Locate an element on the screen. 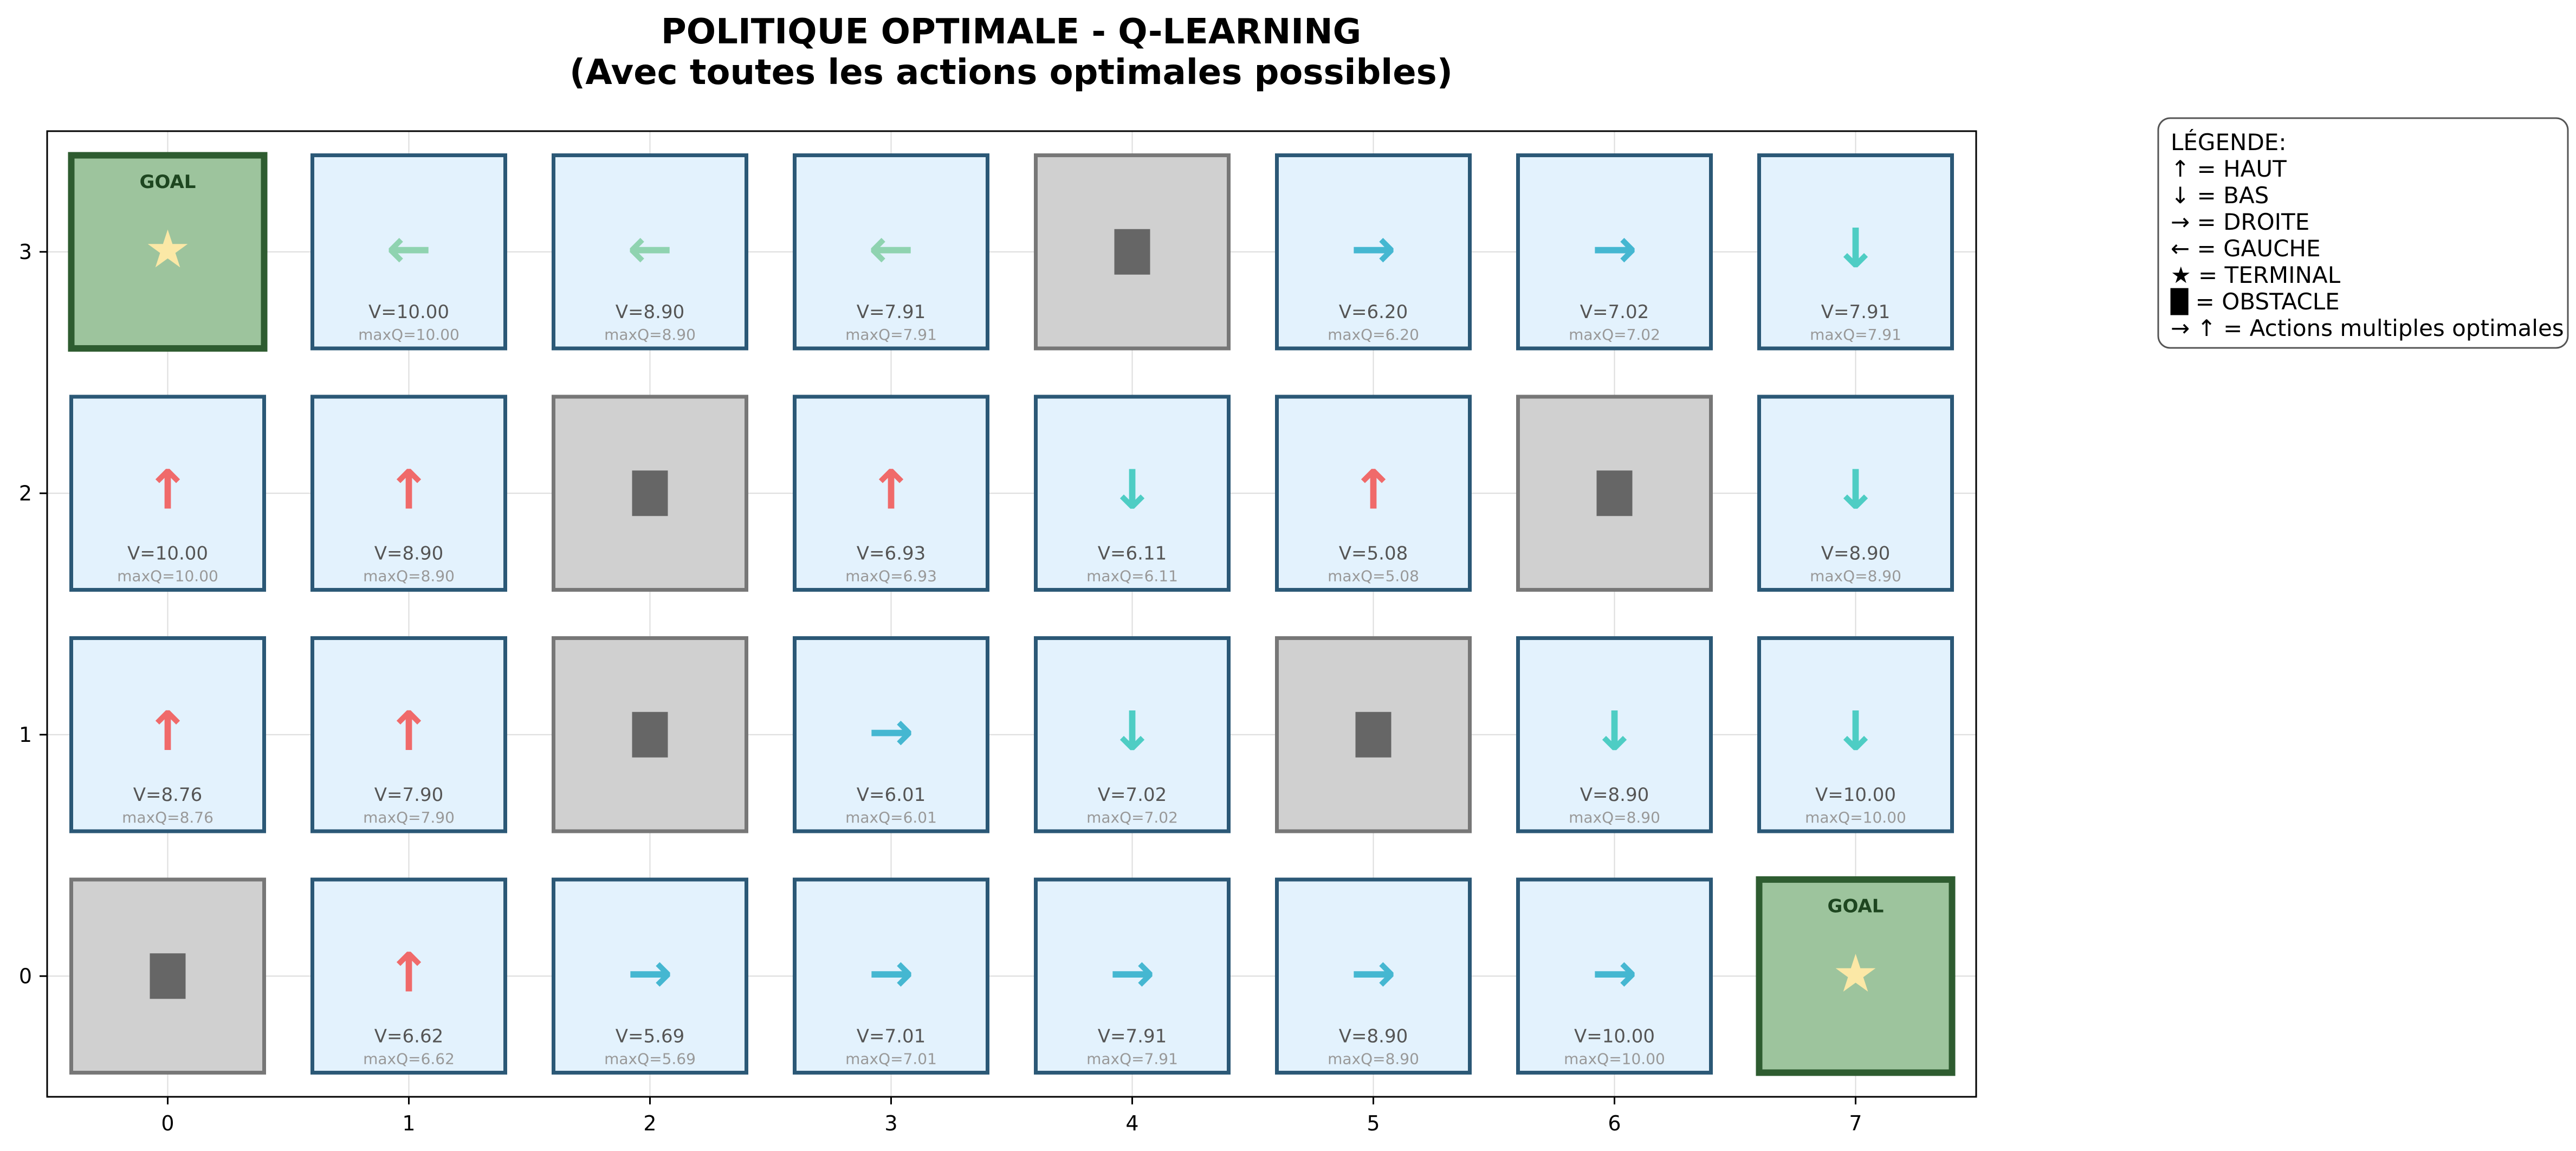 The width and height of the screenshot is (2576, 1151). cell-state: ↑ V=8.90 maxQ=8.90 is located at coordinates (409, 494).